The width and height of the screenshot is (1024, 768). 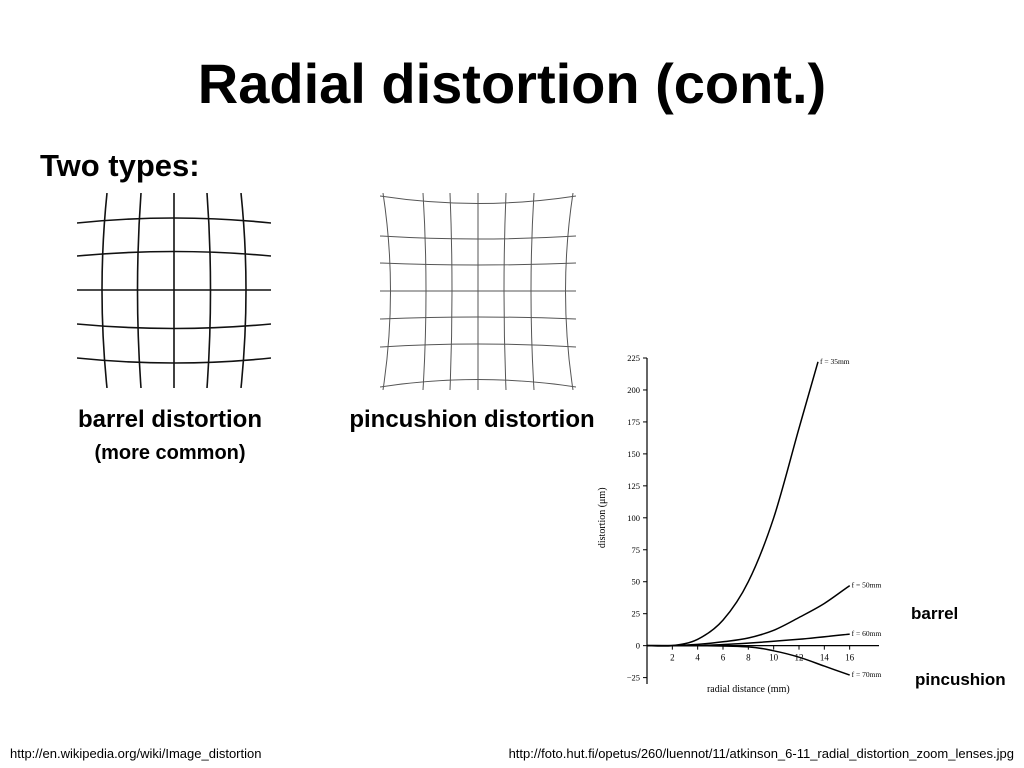 I want to click on y-tick-label: 125, so click(x=633, y=486).